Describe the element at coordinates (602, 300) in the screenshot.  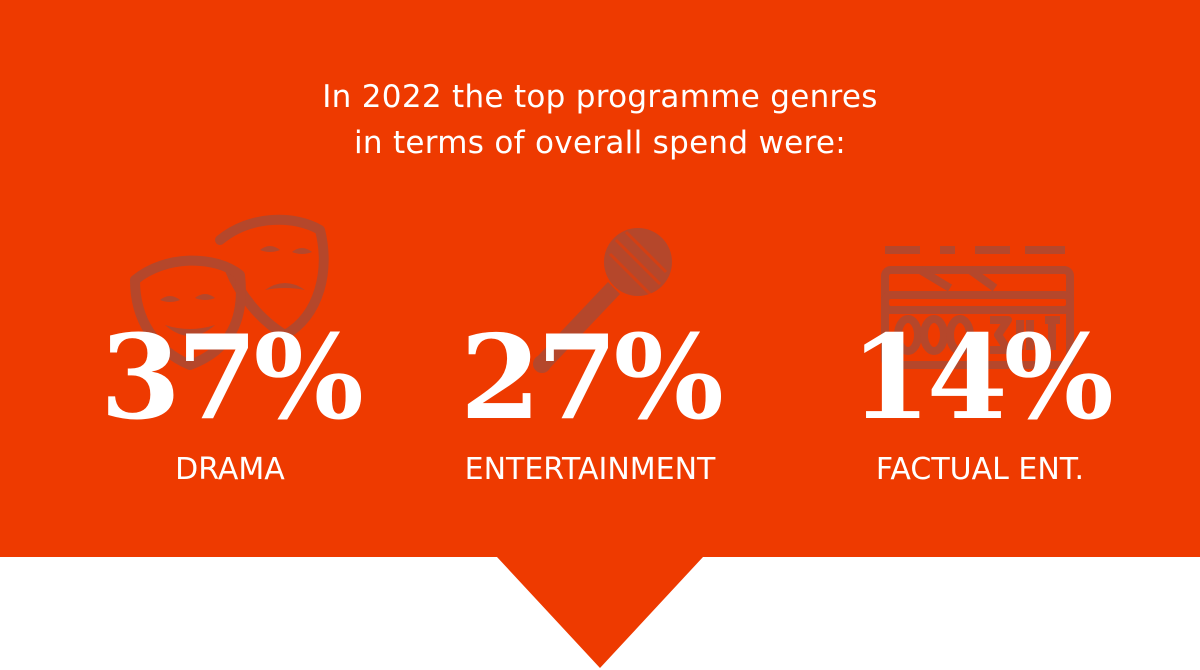
I see `microphone-icon` at that location.